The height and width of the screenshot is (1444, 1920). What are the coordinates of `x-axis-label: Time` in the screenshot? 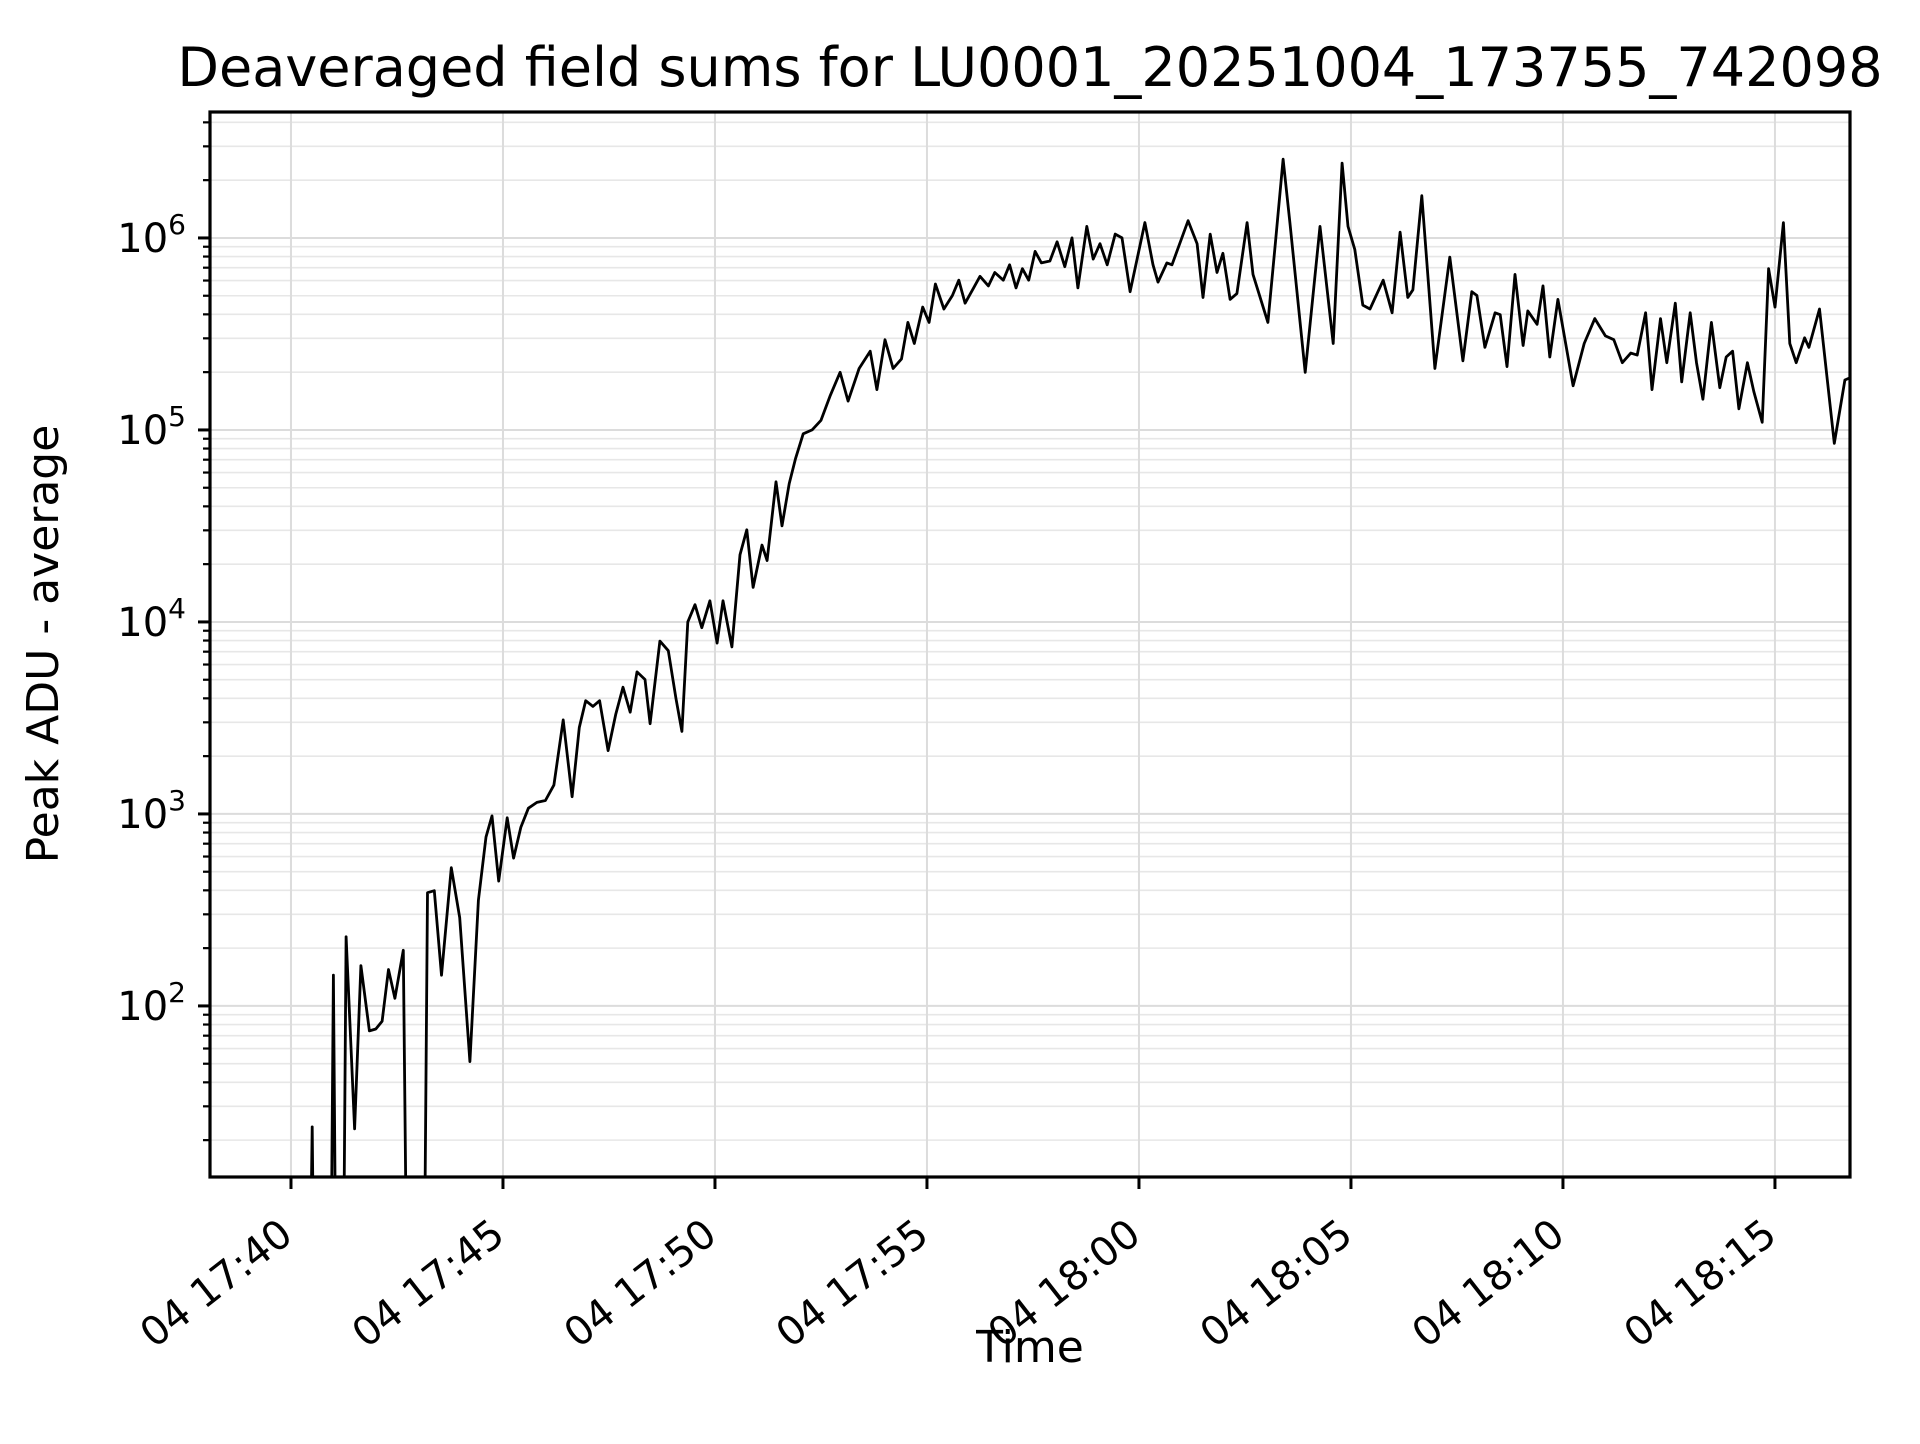 It's located at (1029, 1347).